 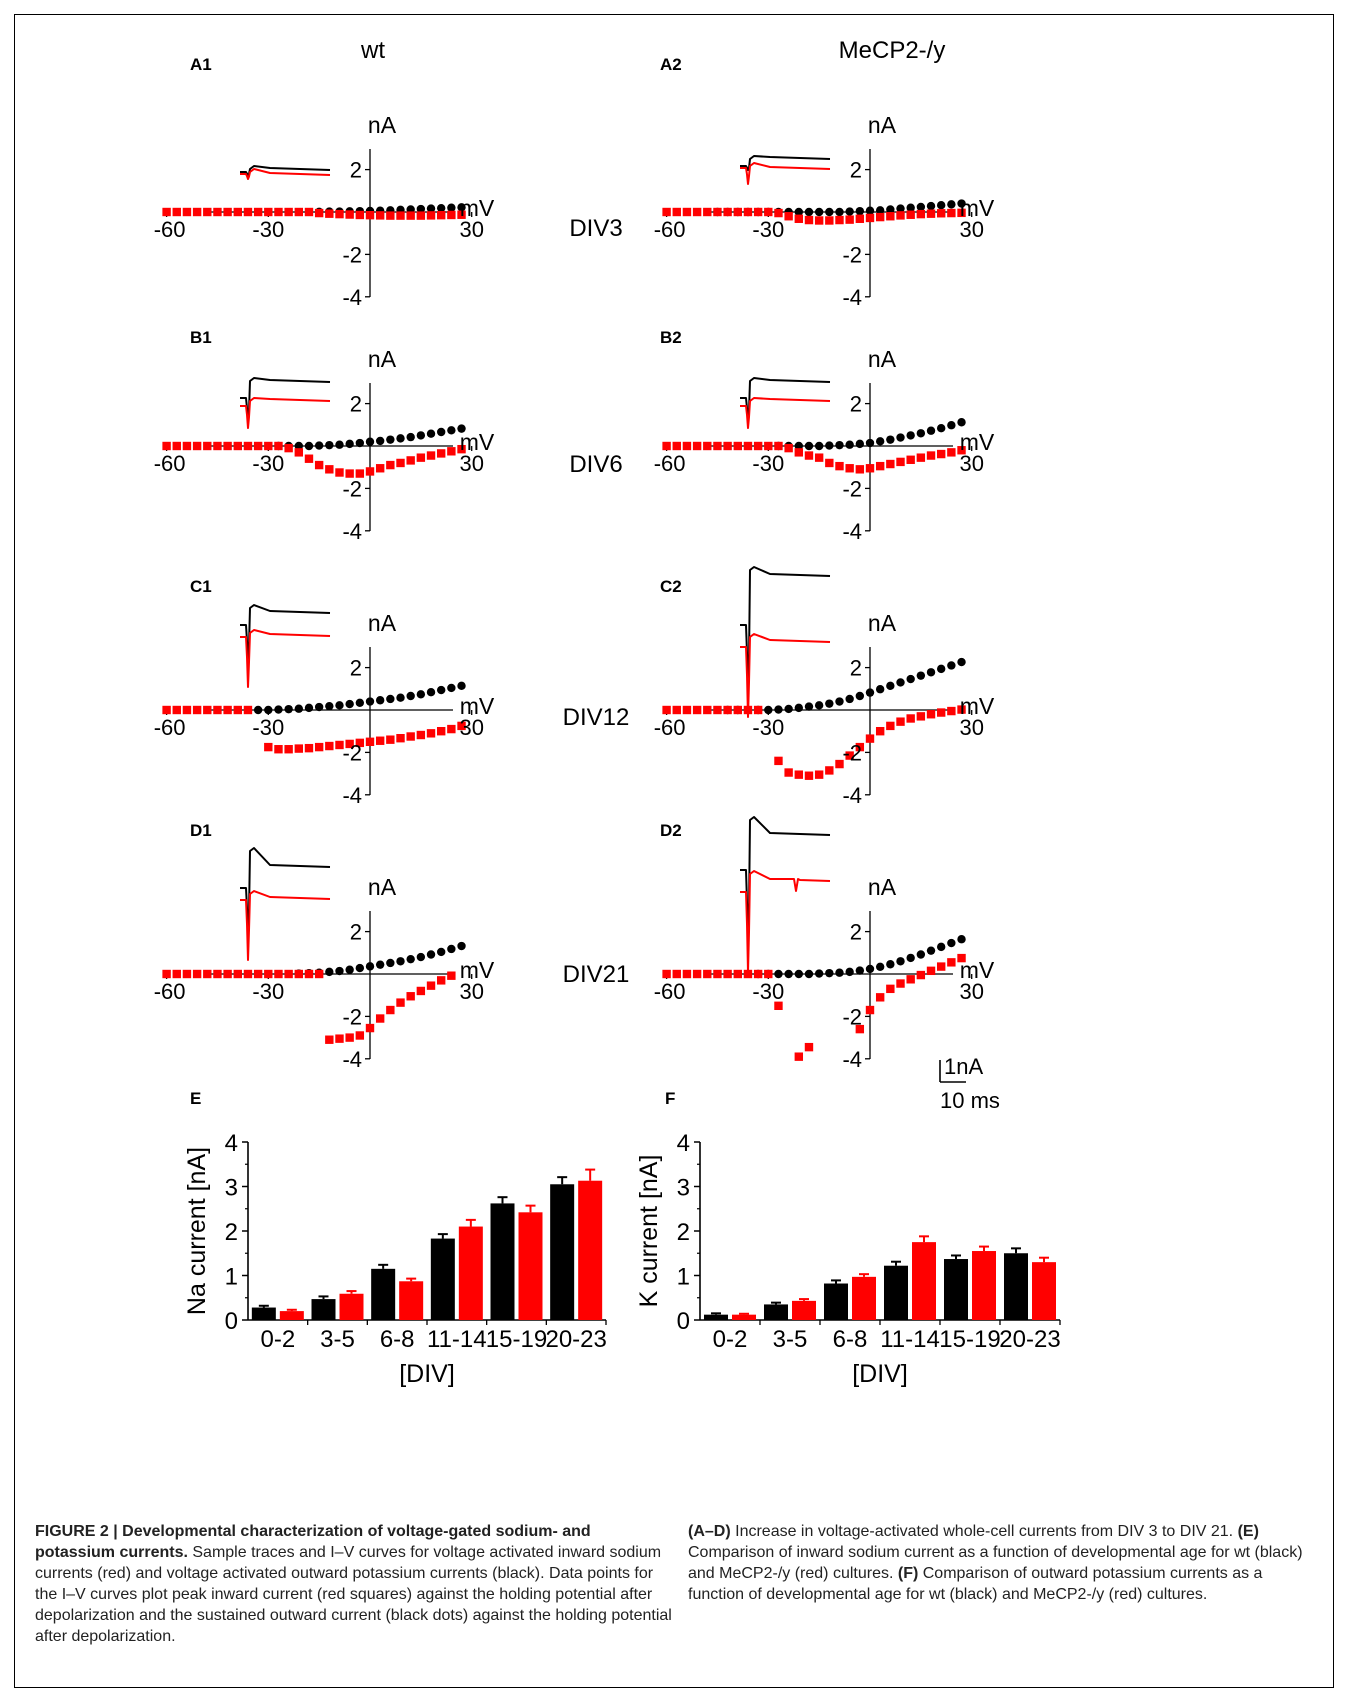 I want to click on iv-y-tick-label: 2, so click(x=856, y=170).